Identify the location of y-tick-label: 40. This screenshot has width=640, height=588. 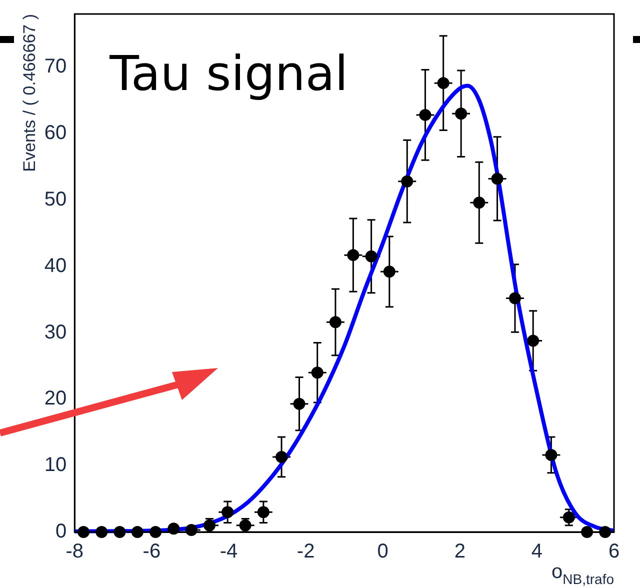
(55, 265).